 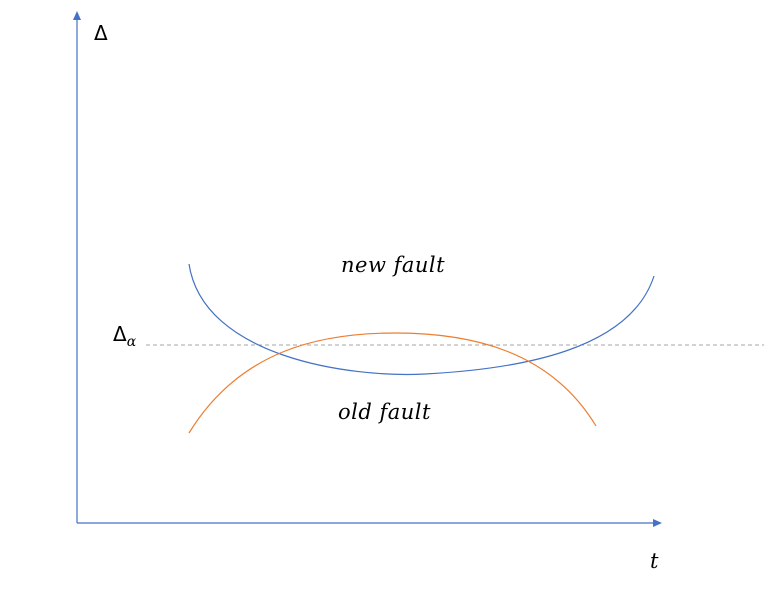 What do you see at coordinates (131, 342) in the screenshot?
I see `threshold-subscript: α` at bounding box center [131, 342].